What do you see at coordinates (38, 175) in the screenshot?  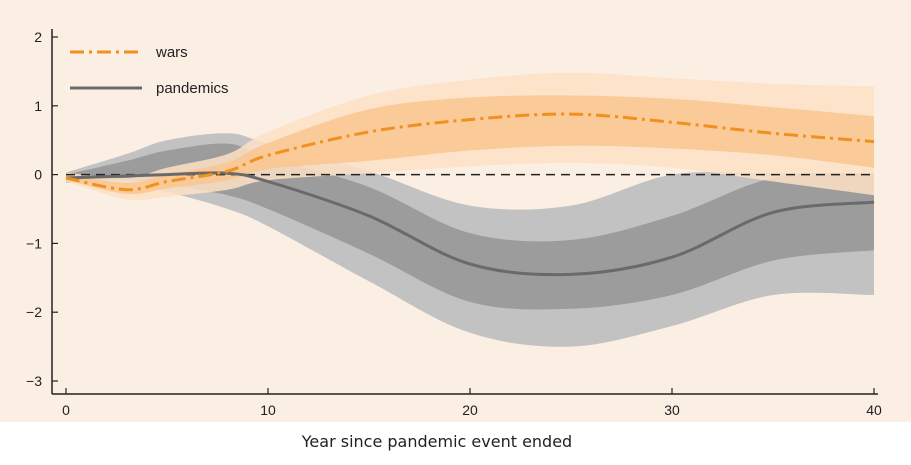 I see `y-tick-label: 0` at bounding box center [38, 175].